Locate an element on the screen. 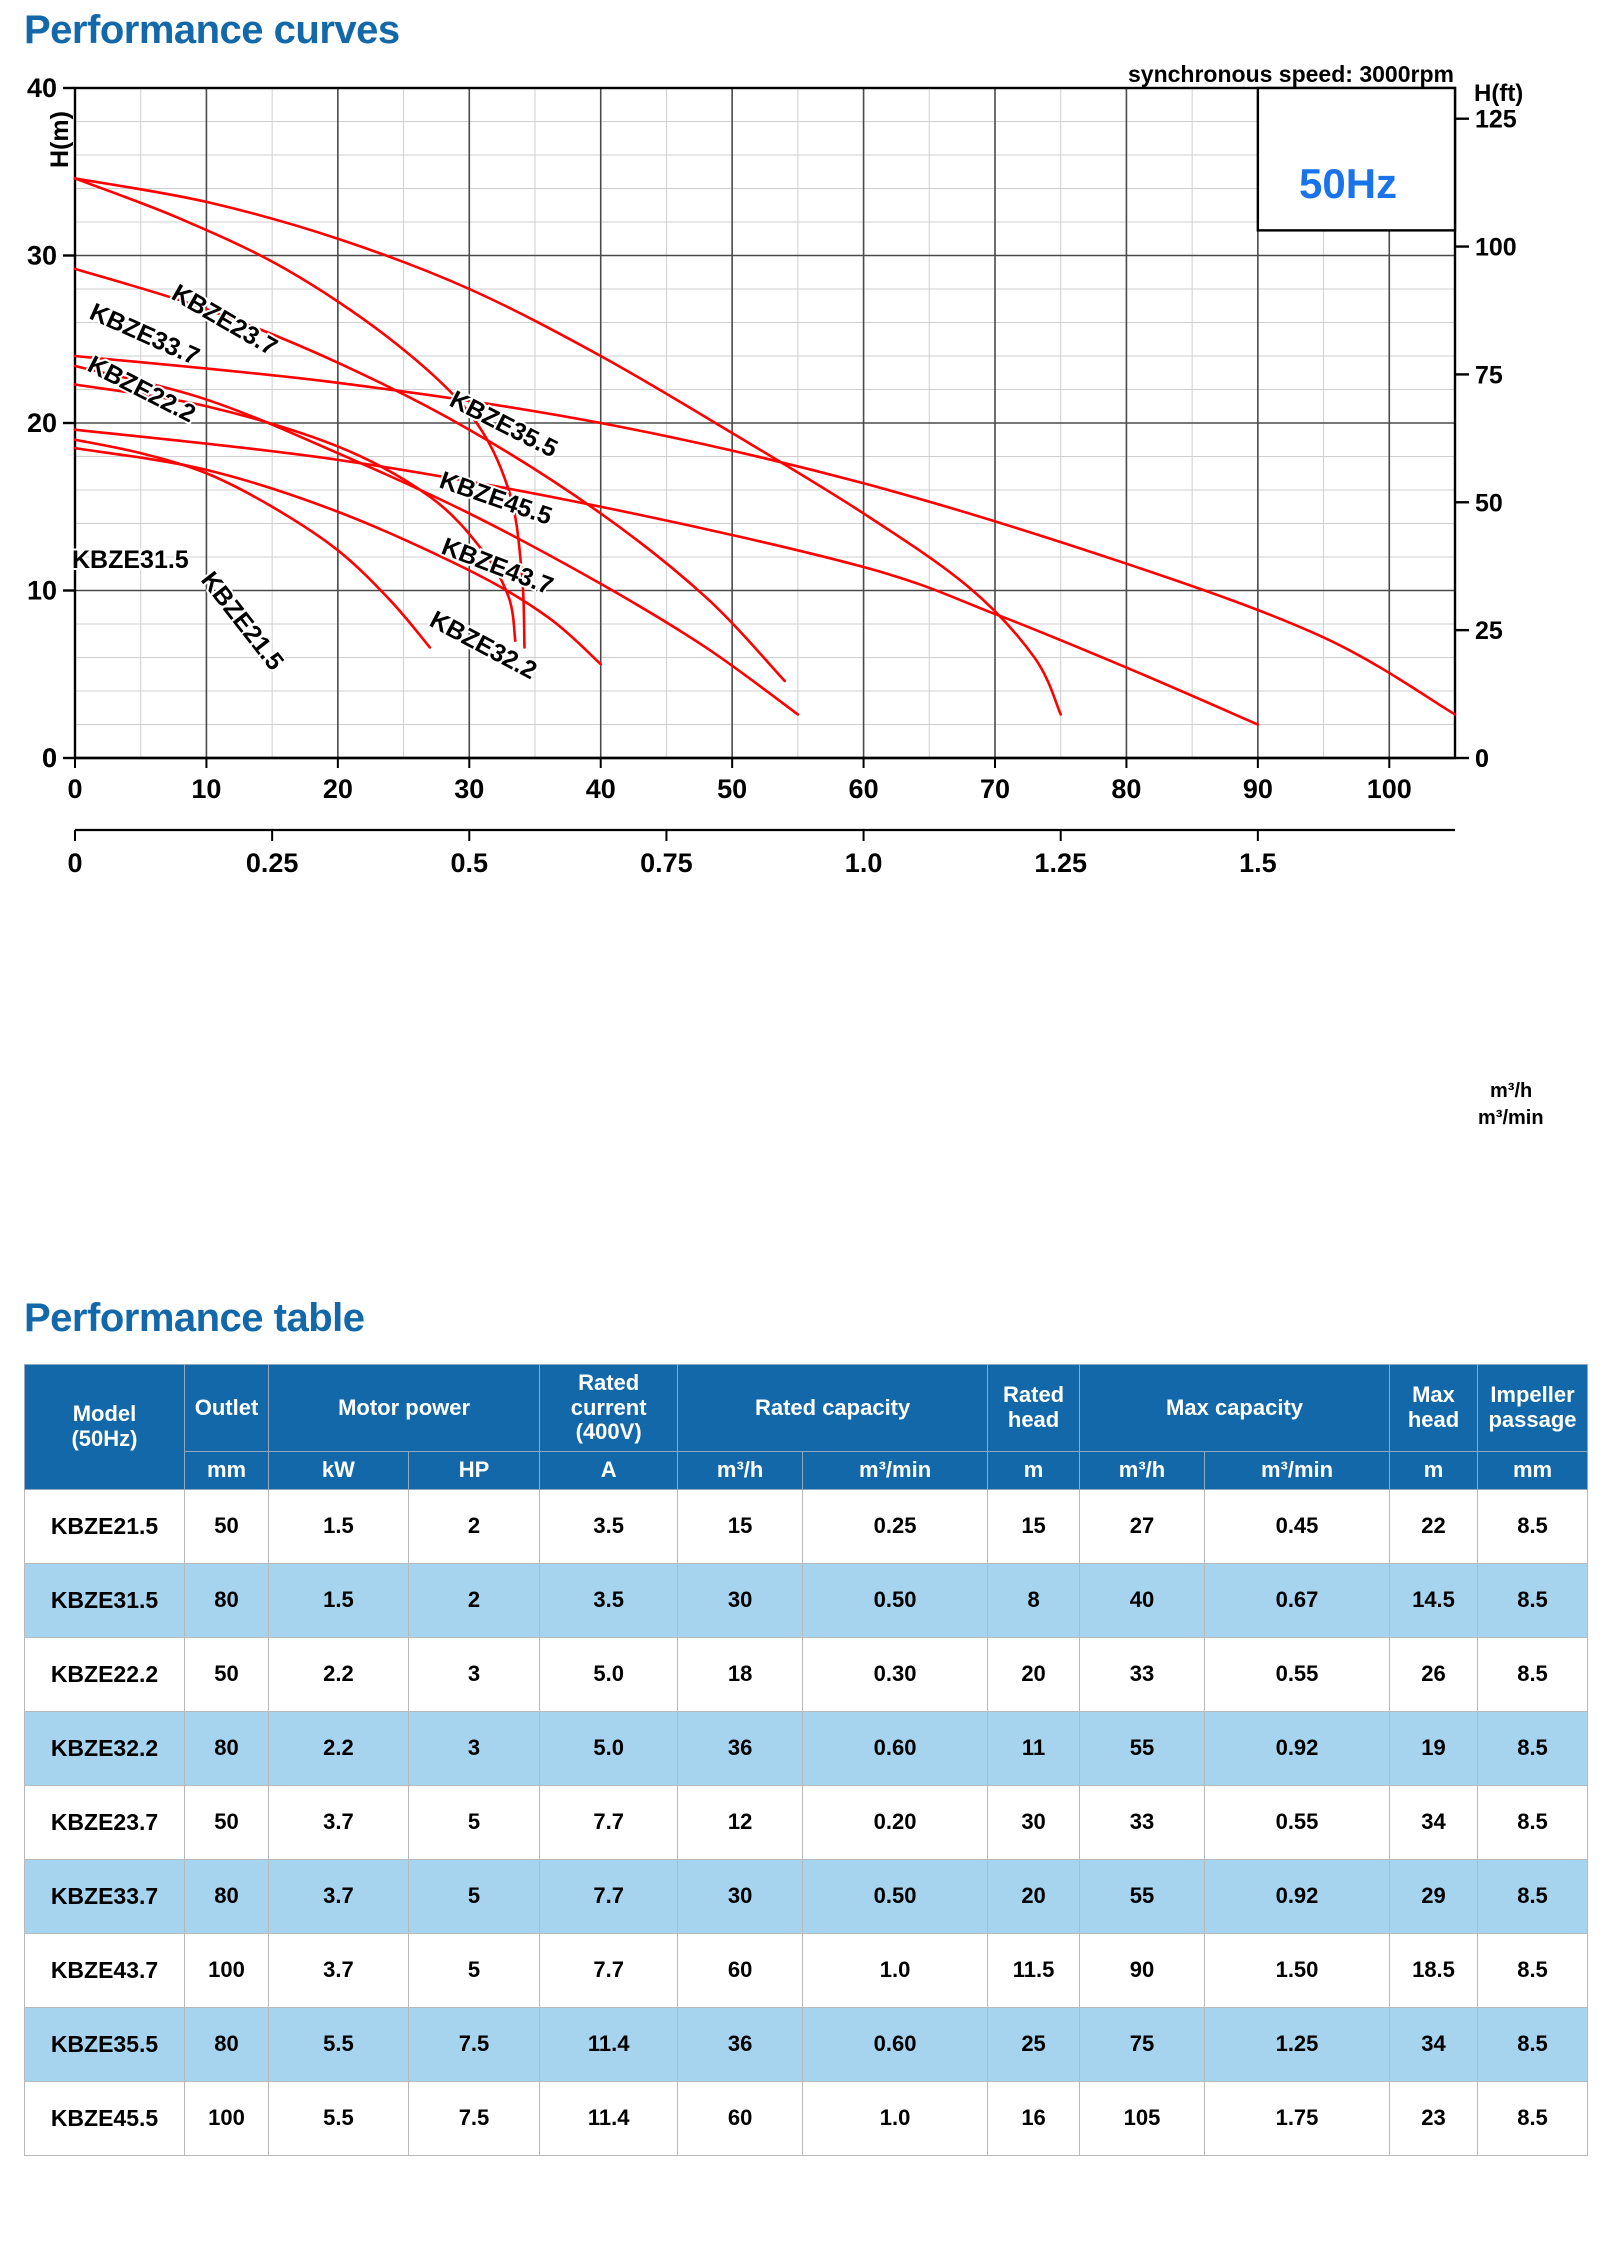 This screenshot has width=1615, height=2263. tick-label-x-secondary: 0.75 is located at coordinates (666, 863).